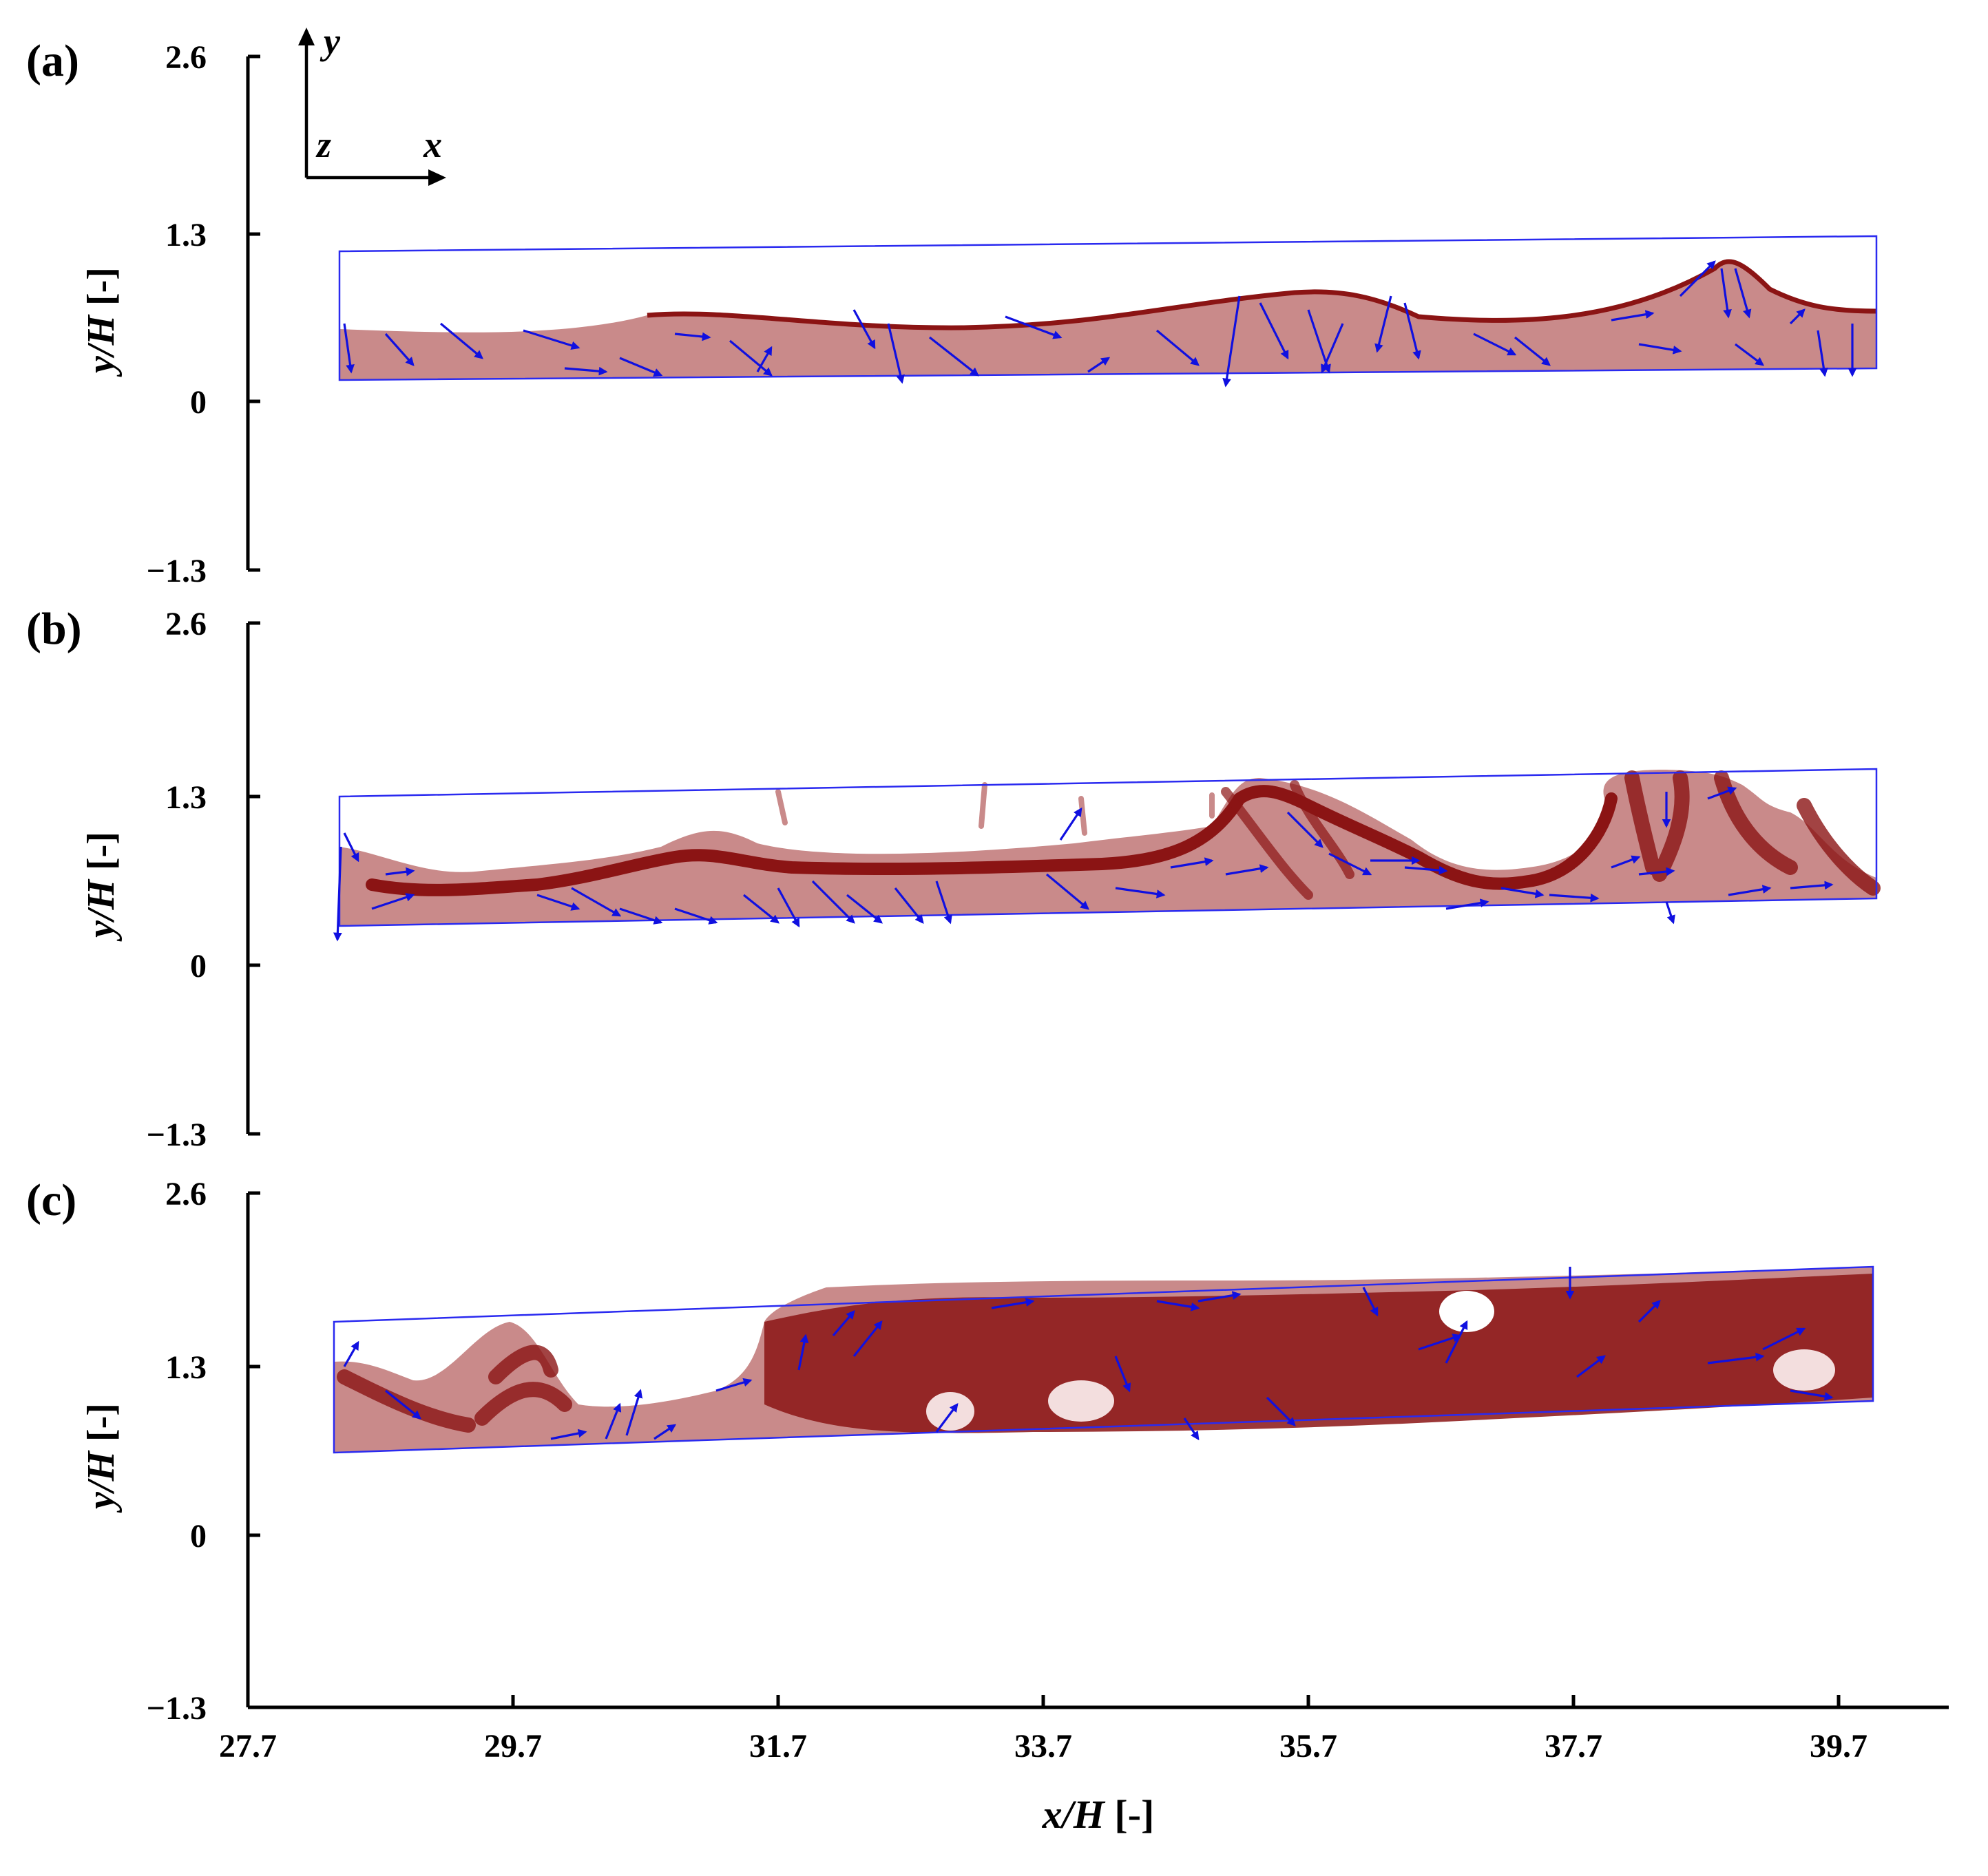 The height and width of the screenshot is (1876, 1988). Describe the element at coordinates (186, 57) in the screenshot. I see `panel-a-ytick-label: 2.6` at that location.